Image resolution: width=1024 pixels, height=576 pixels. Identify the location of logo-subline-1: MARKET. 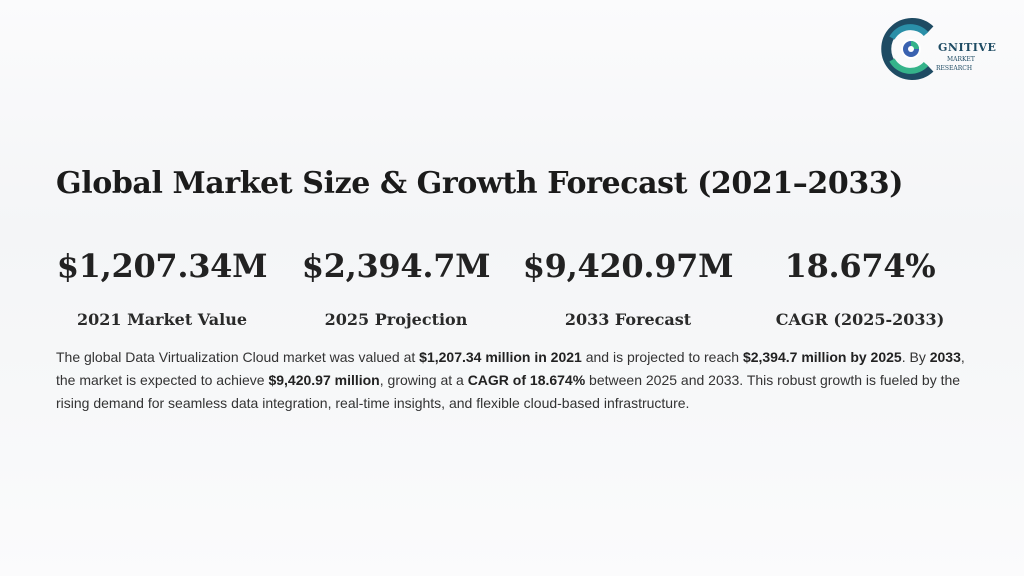
(961, 59).